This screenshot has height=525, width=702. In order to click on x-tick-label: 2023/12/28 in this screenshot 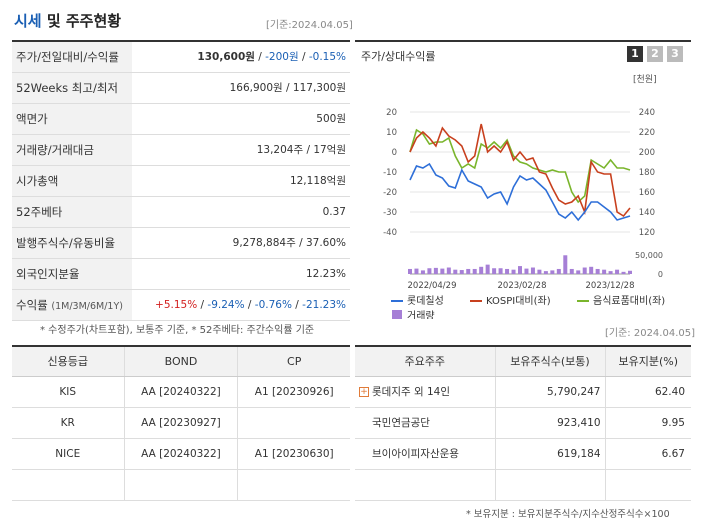, I will do `click(610, 286)`.